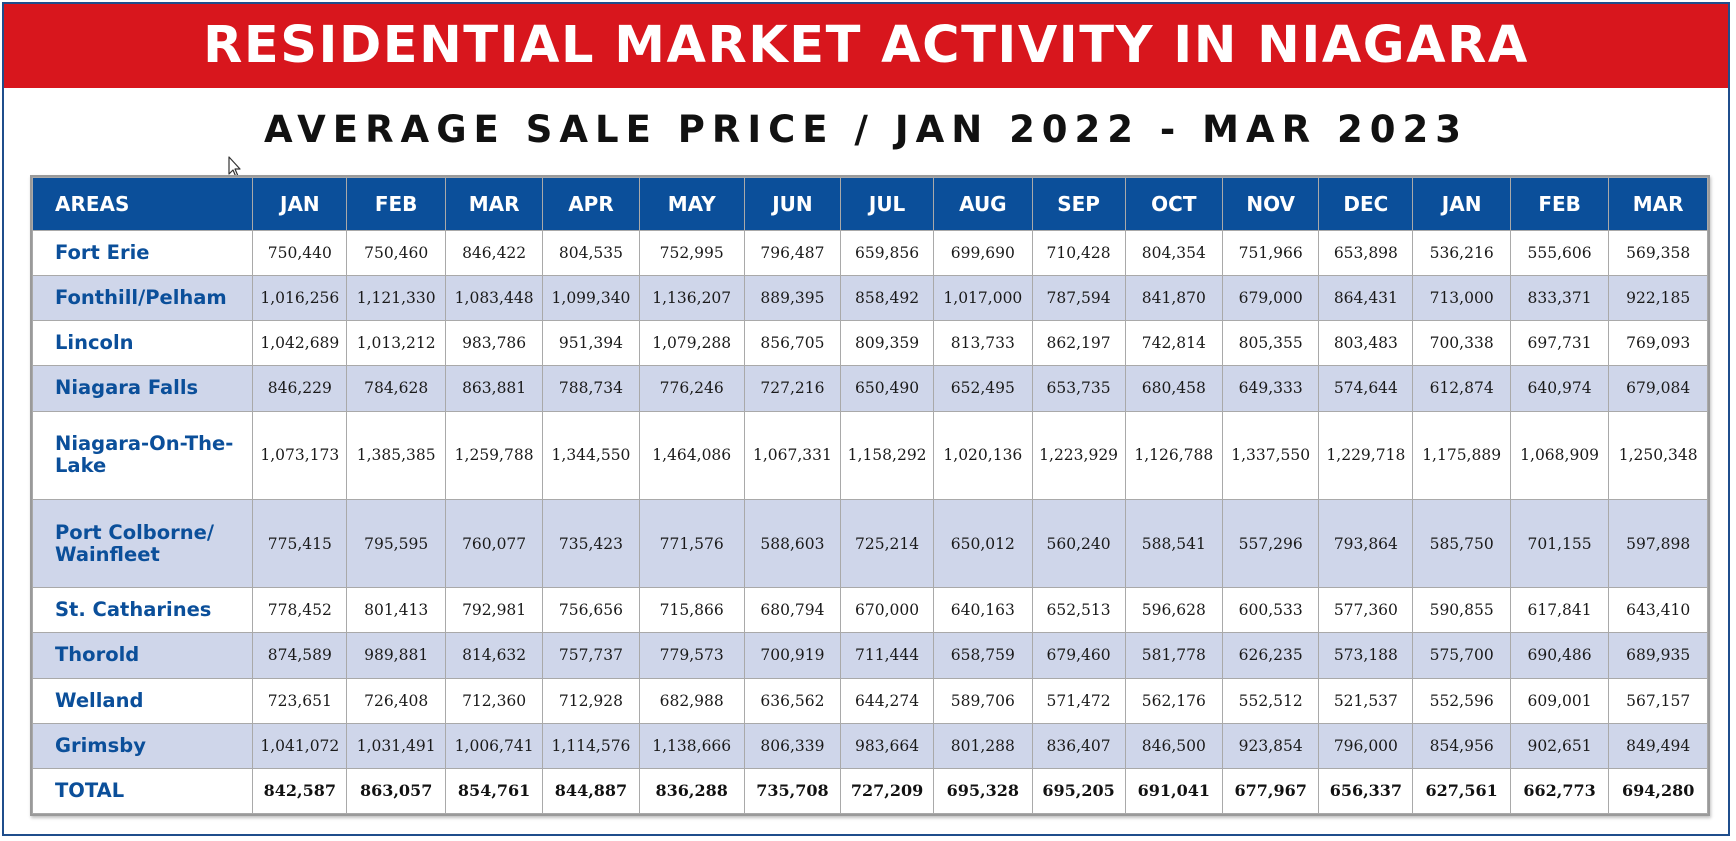 Image resolution: width=1736 pixels, height=841 pixels. What do you see at coordinates (494, 388) in the screenshot?
I see `price-cell: 863,881` at bounding box center [494, 388].